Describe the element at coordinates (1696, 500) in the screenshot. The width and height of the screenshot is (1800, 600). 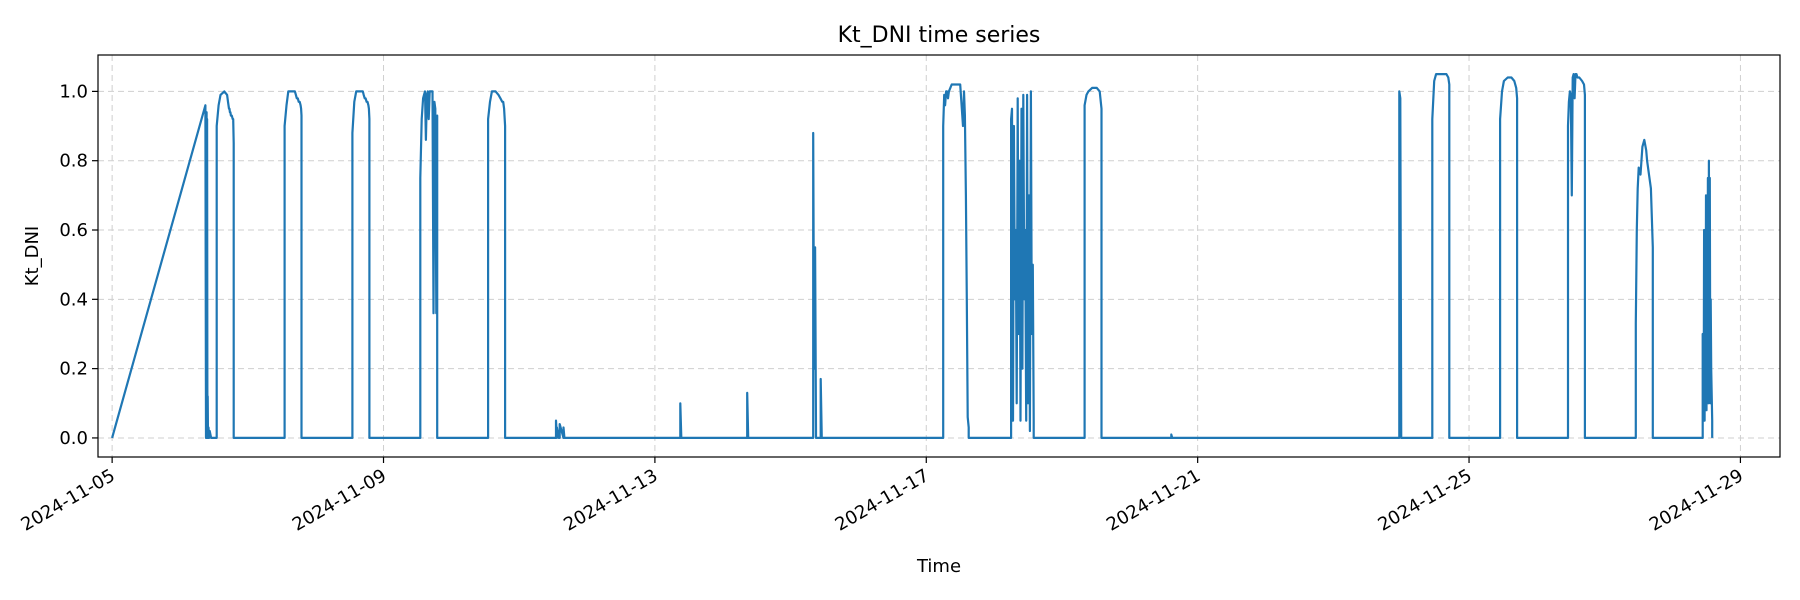
I see `x-tick-label: 2024-11-29` at that location.